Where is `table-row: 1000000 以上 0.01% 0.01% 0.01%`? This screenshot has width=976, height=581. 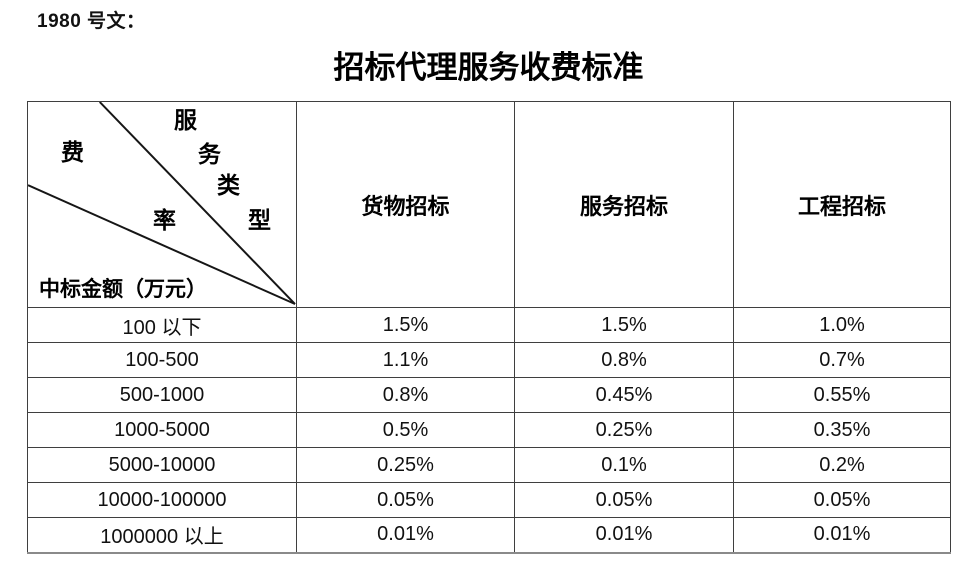 table-row: 1000000 以上 0.01% 0.01% 0.01% is located at coordinates (489, 535).